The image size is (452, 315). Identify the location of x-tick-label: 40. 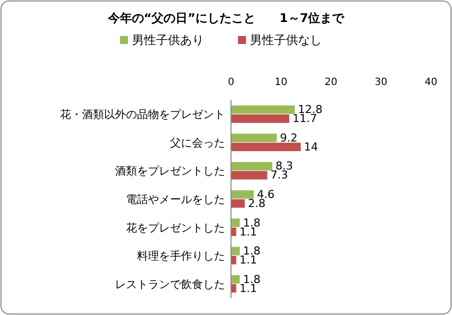
(431, 82).